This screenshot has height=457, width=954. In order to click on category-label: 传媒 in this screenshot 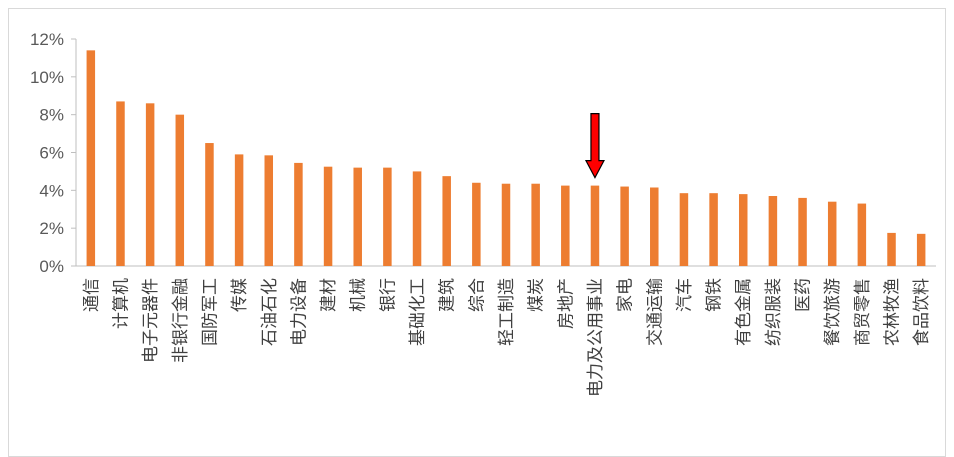, I will do `click(240, 295)`.